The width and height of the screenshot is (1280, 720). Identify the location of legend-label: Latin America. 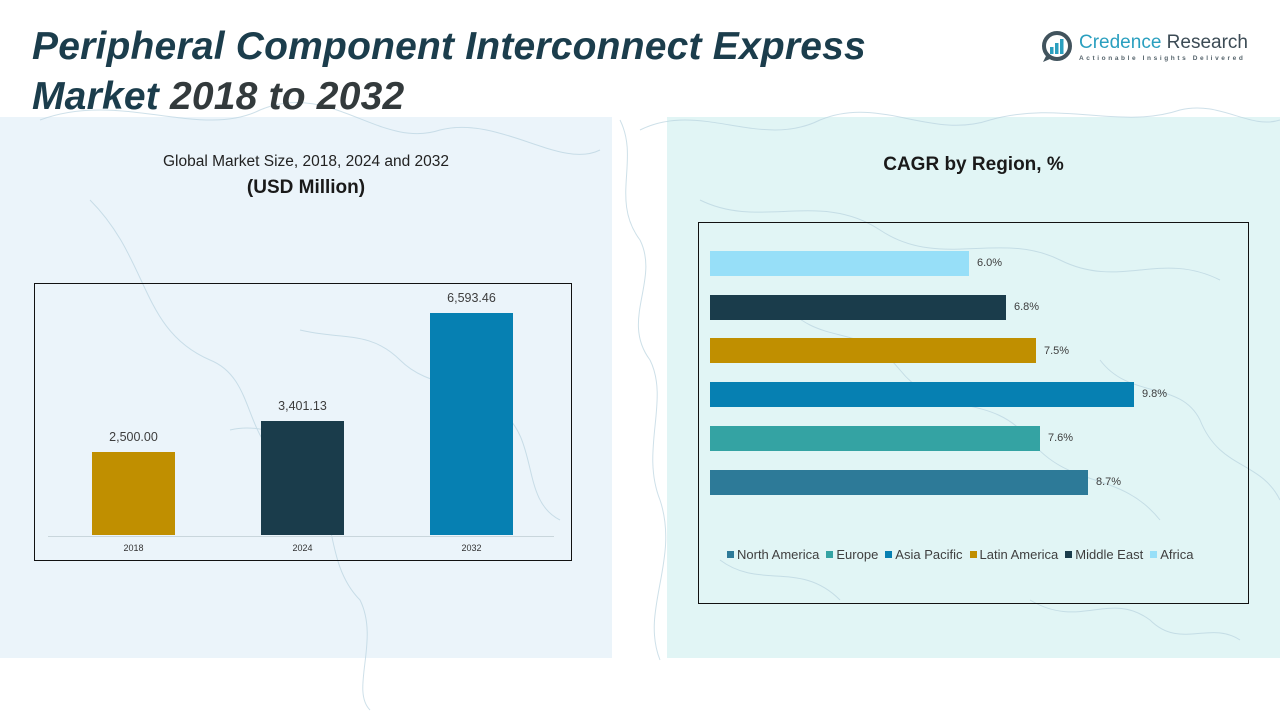
(1019, 554).